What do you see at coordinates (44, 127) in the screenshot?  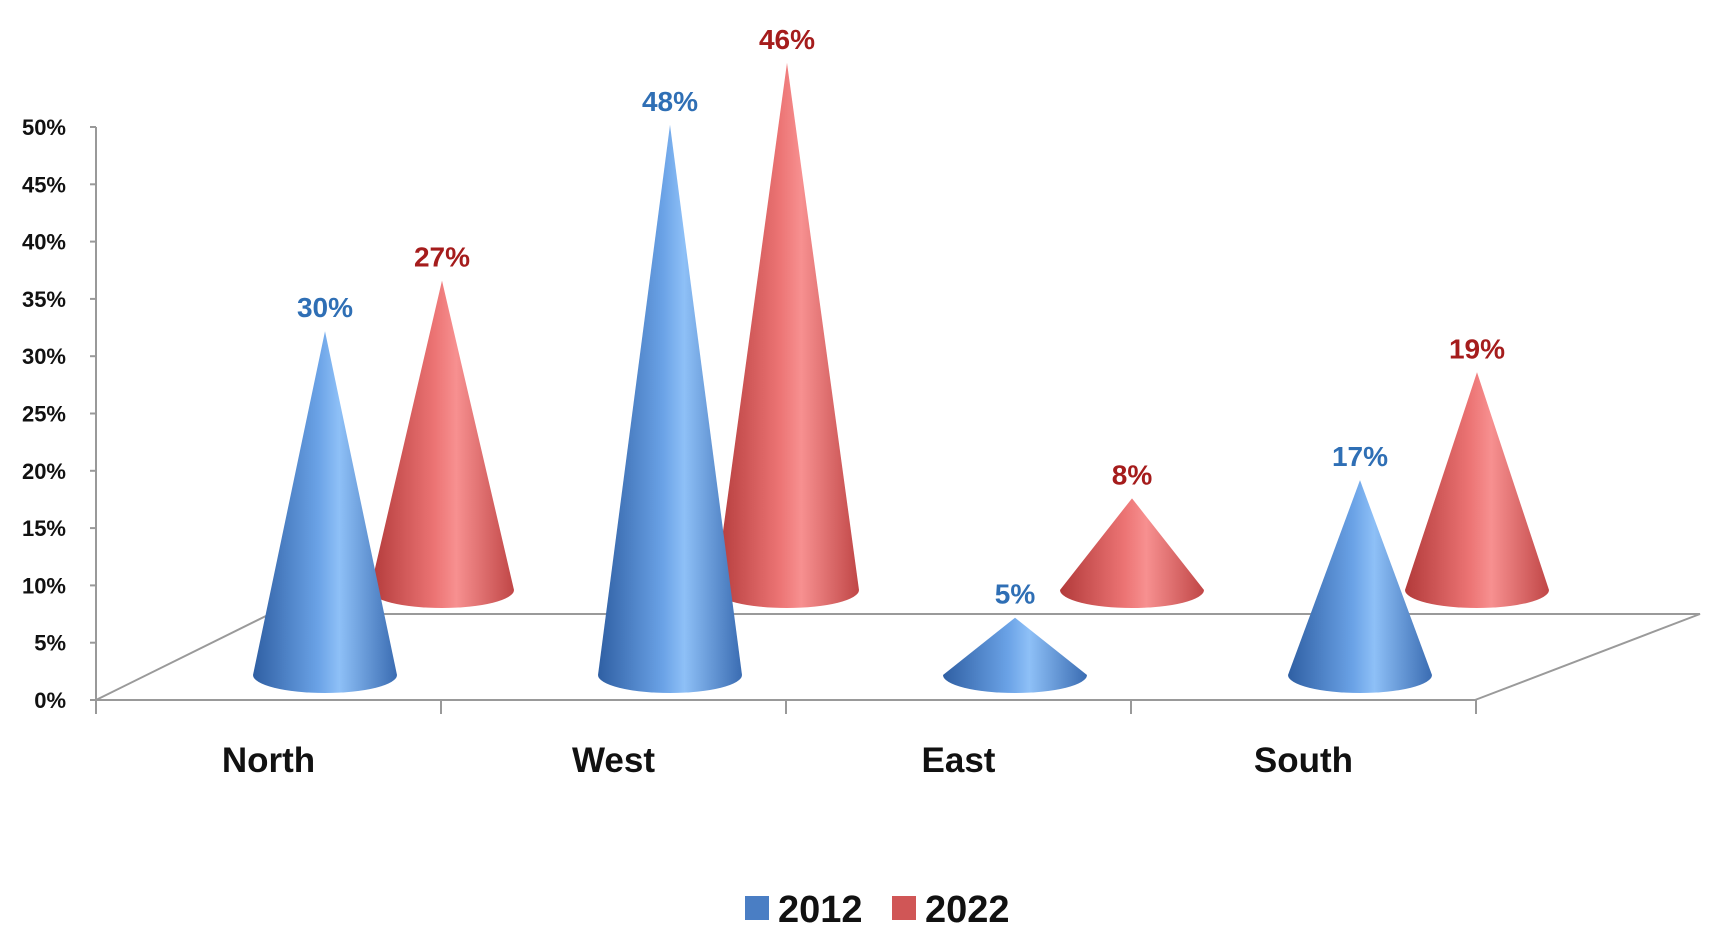 I see `y-tick-label: 50%` at bounding box center [44, 127].